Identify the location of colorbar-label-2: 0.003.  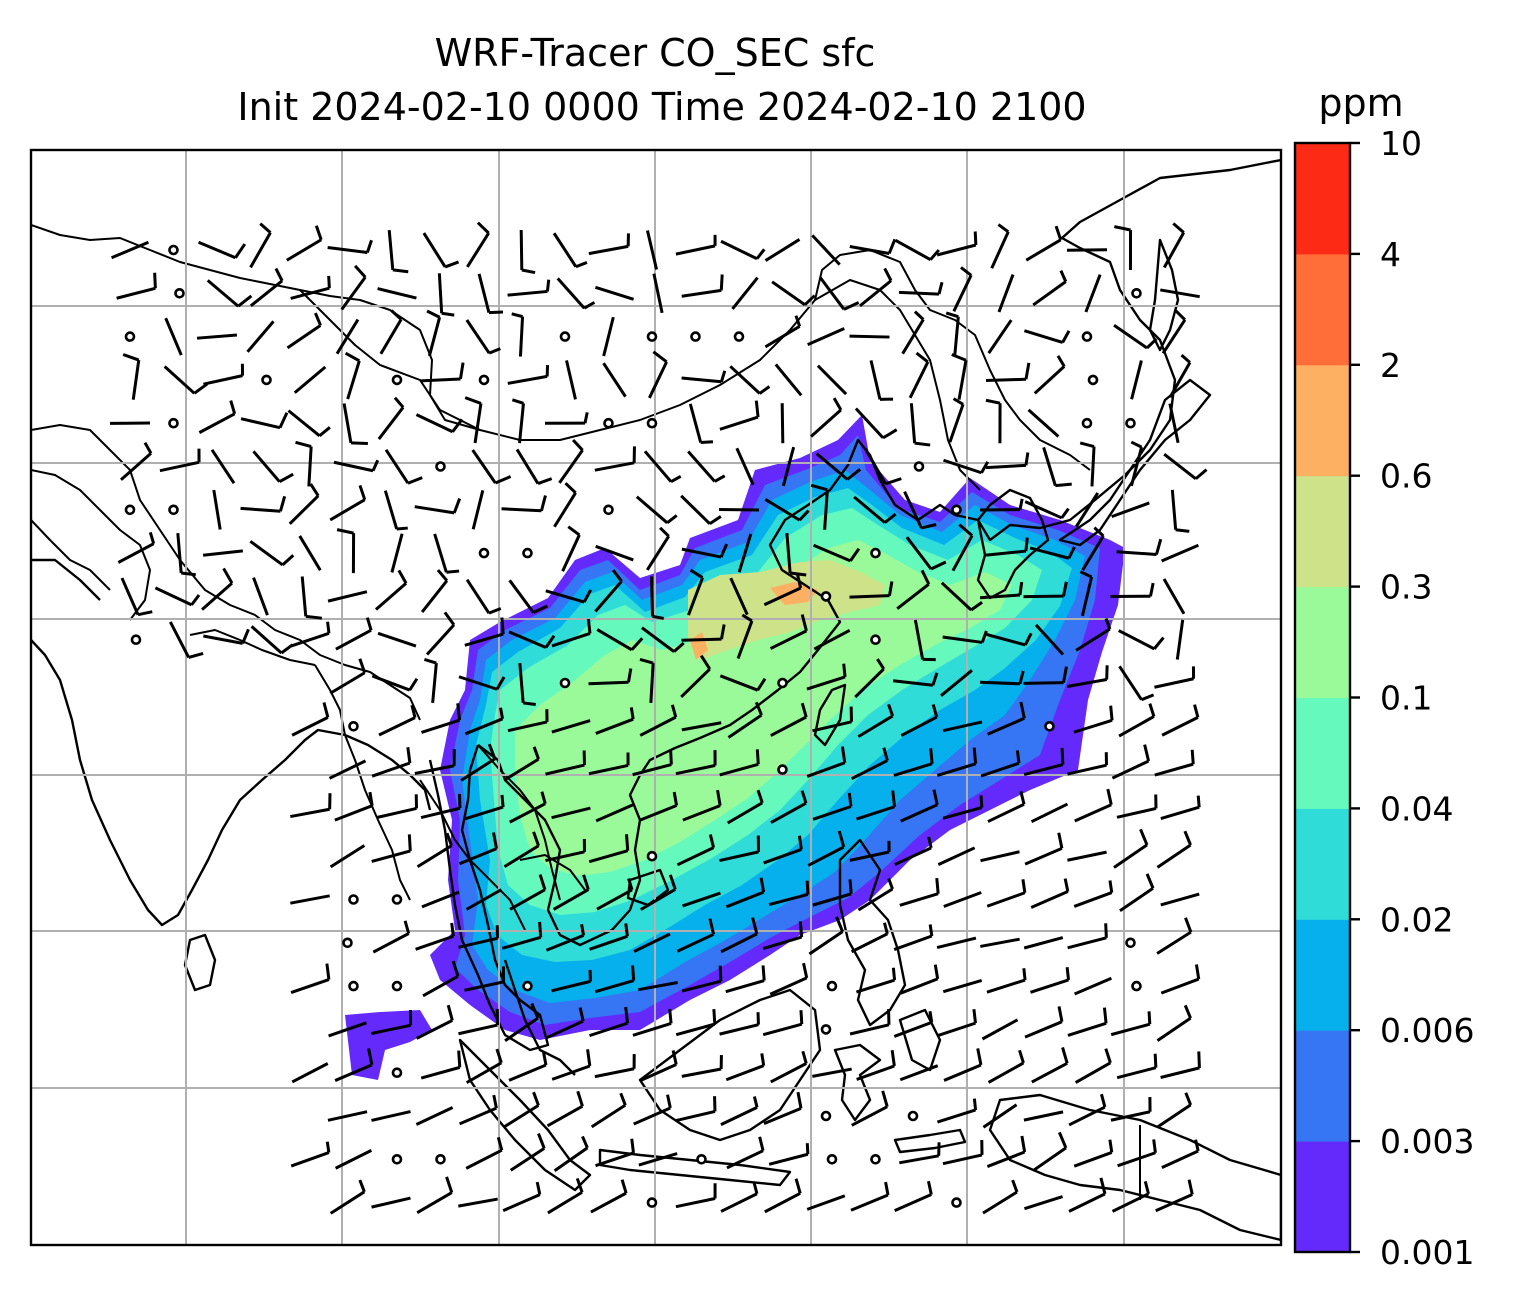
(1427, 1141).